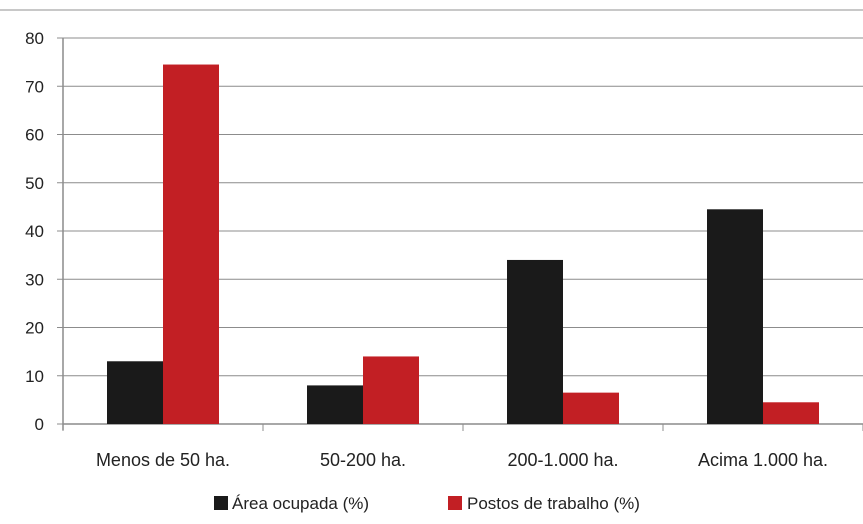 The height and width of the screenshot is (524, 863). I want to click on y-tick-label: 40, so click(34, 231).